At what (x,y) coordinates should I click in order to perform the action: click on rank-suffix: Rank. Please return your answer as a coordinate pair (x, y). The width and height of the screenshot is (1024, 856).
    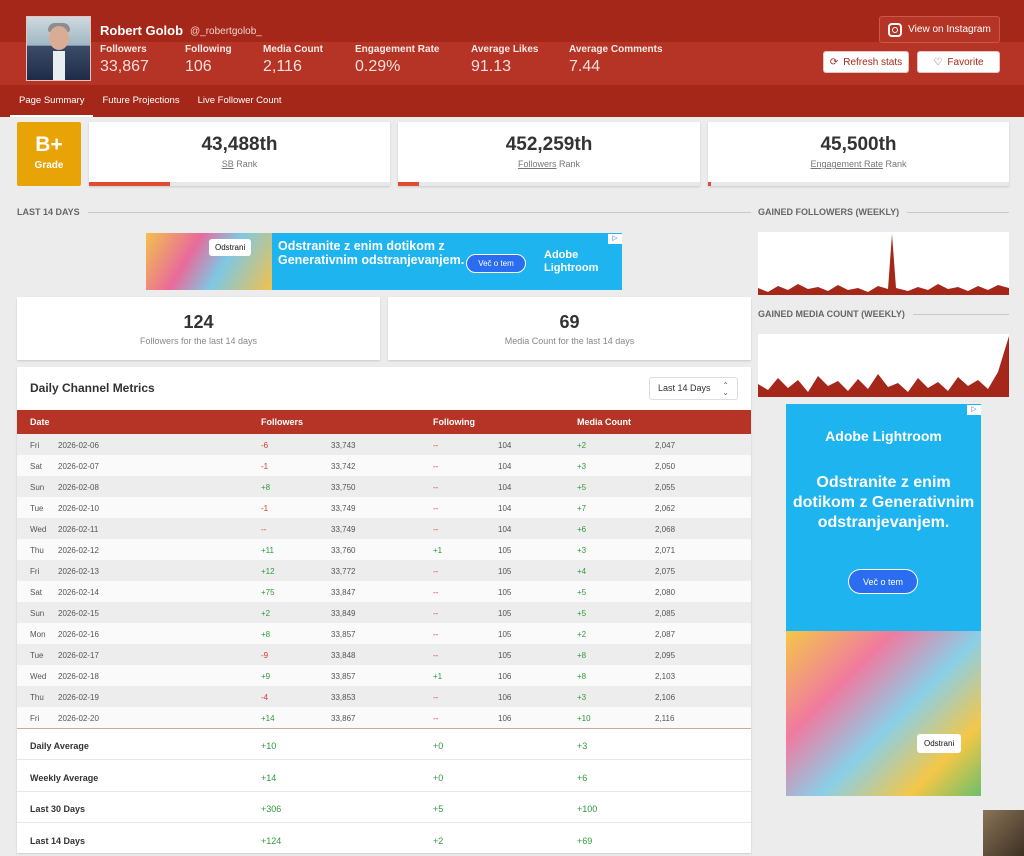
    Looking at the image, I should click on (570, 164).